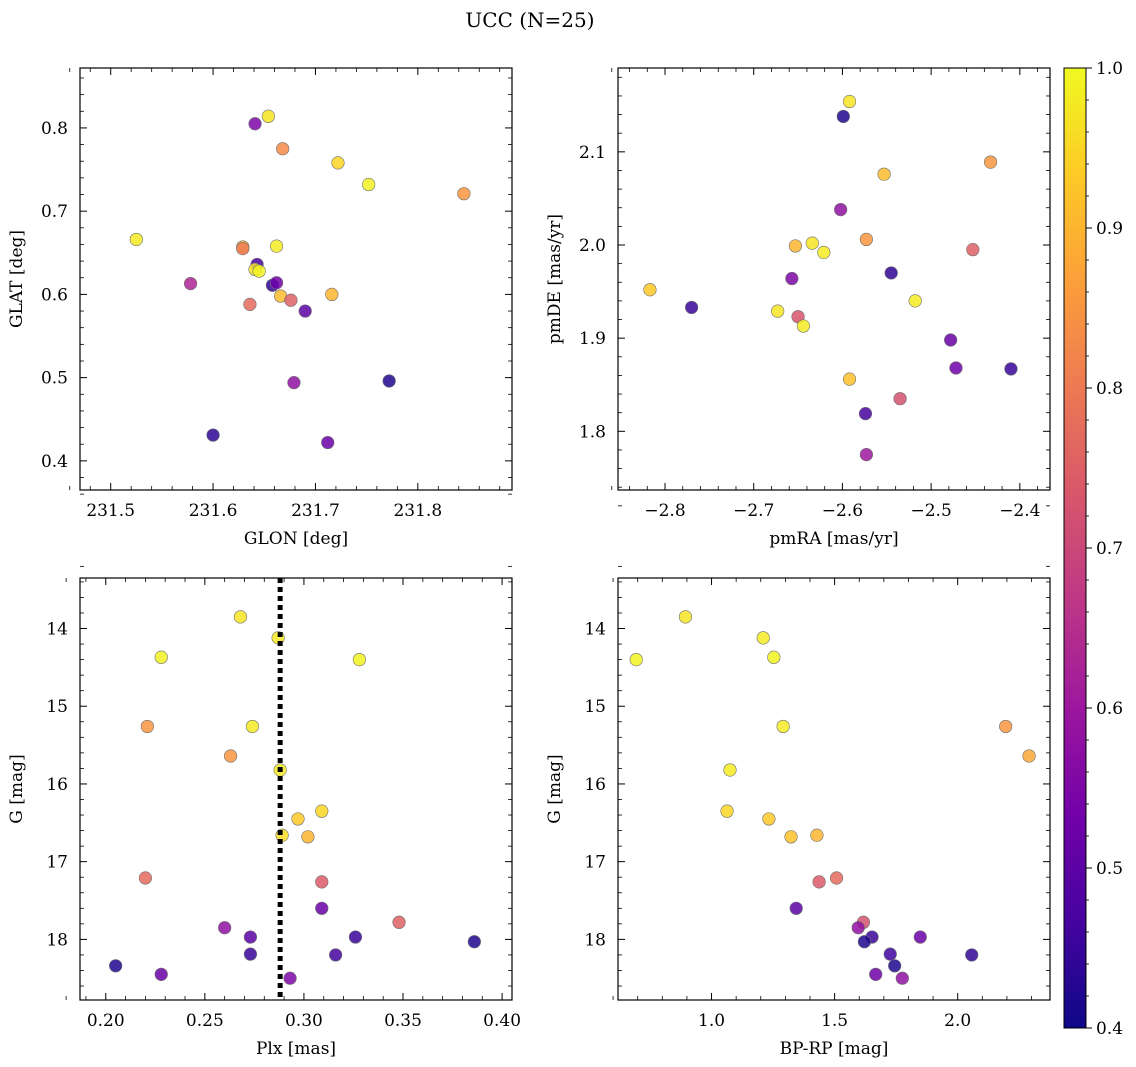 Image resolution: width=1136 pixels, height=1067 pixels. Describe the element at coordinates (417, 511) in the screenshot. I see `x-tick-label: 231.8` at that location.